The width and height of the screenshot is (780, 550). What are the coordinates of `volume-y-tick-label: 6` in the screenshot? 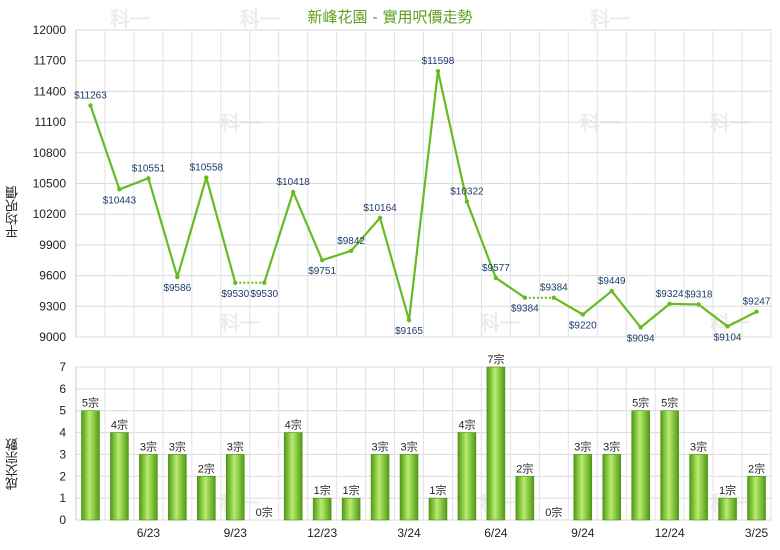 It's located at (62, 389).